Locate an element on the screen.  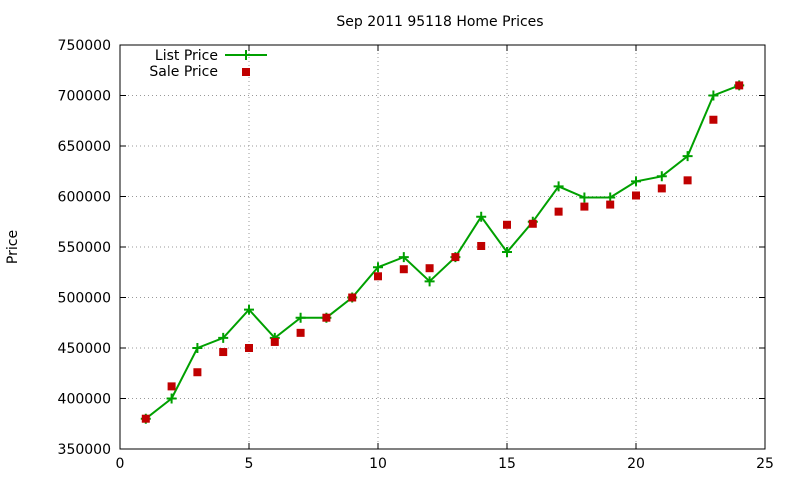
y-tick-label: 500000 is located at coordinates (84, 299).